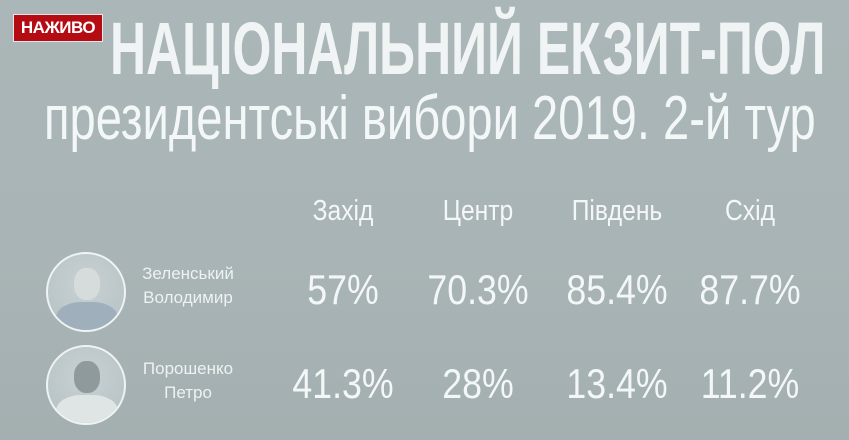 Image resolution: width=849 pixels, height=440 pixels. I want to click on column-header-east: Схід, so click(750, 211).